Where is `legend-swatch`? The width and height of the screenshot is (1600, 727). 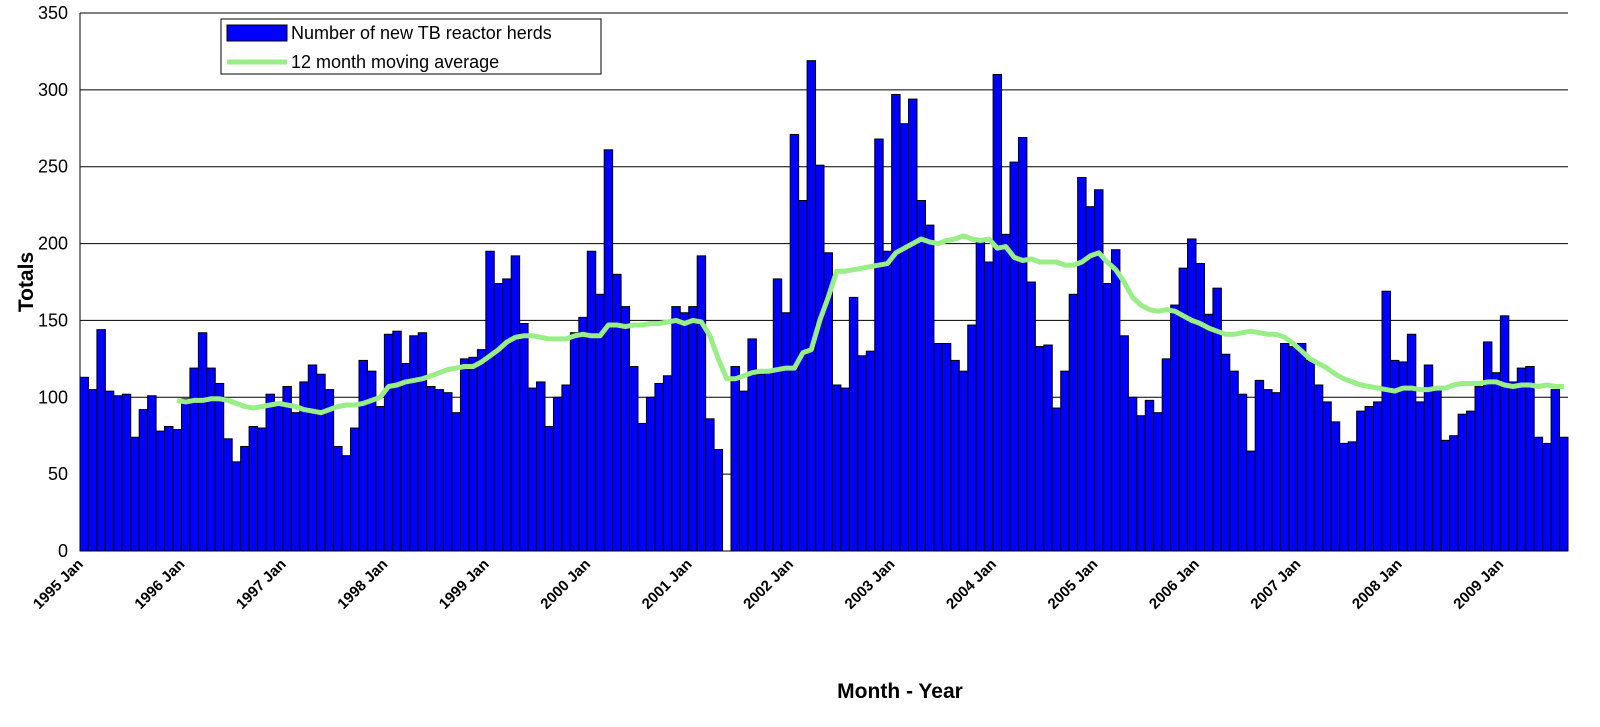 legend-swatch is located at coordinates (257, 33).